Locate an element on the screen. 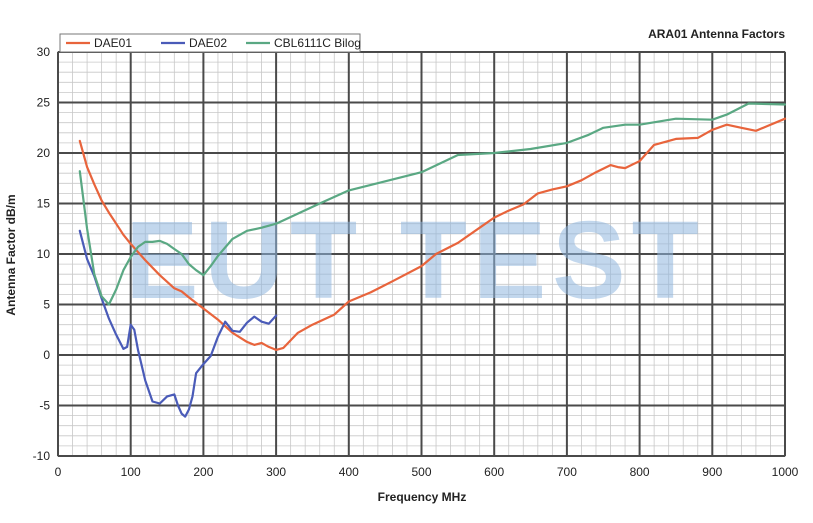 This screenshot has height=523, width=813. y-tick-label: 15 is located at coordinates (44, 204).